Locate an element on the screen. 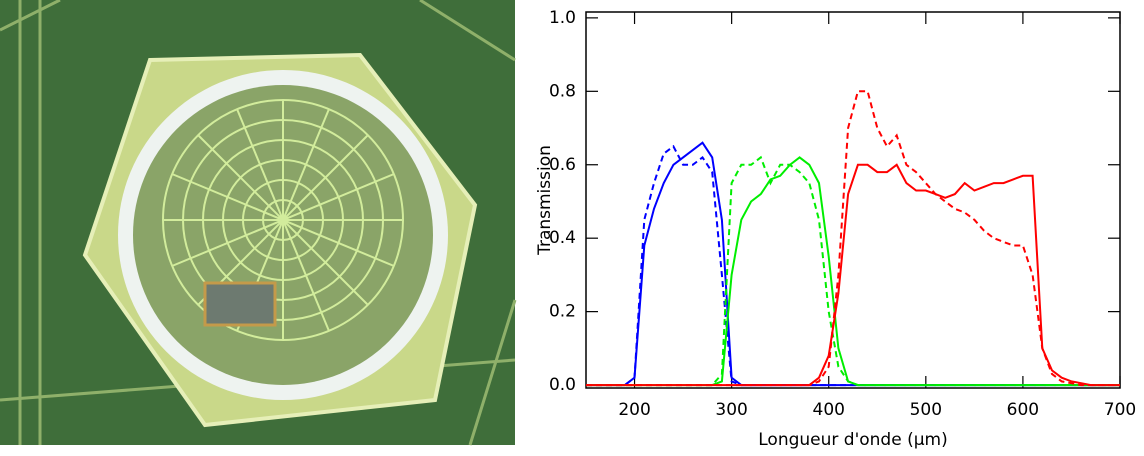 The width and height of the screenshot is (1144, 456). y-tick-label: 0.4 is located at coordinates (562, 238).